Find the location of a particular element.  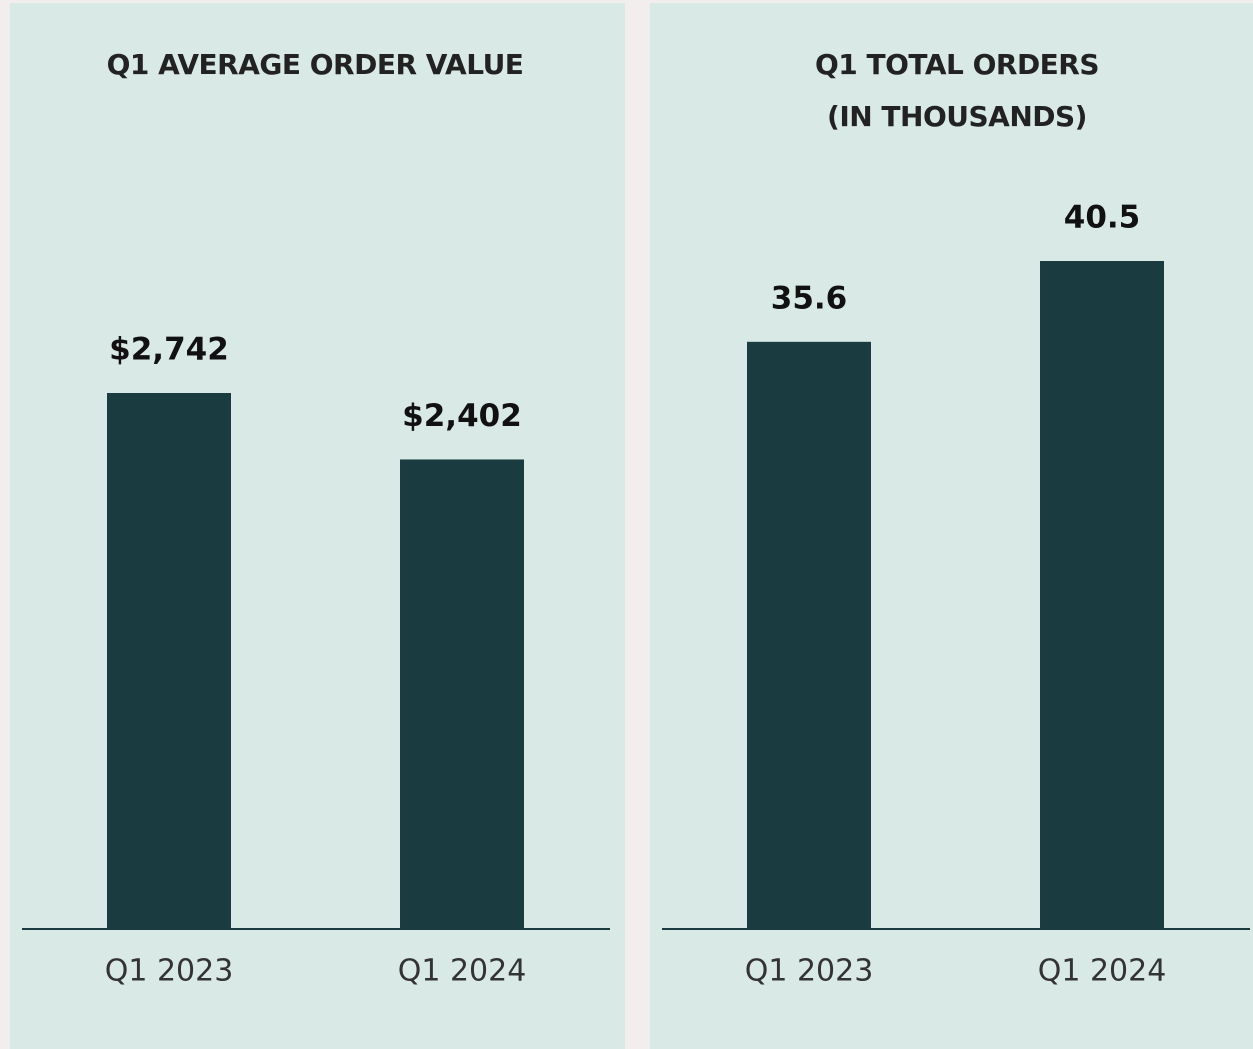

value-label: $2,742 is located at coordinates (169, 350).